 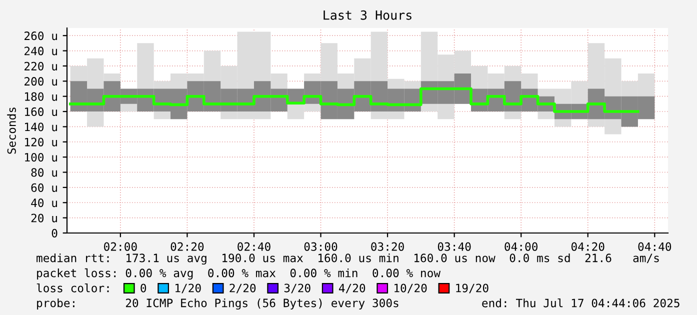 What do you see at coordinates (188, 289) in the screenshot?
I see `legend-label: 1/20` at bounding box center [188, 289].